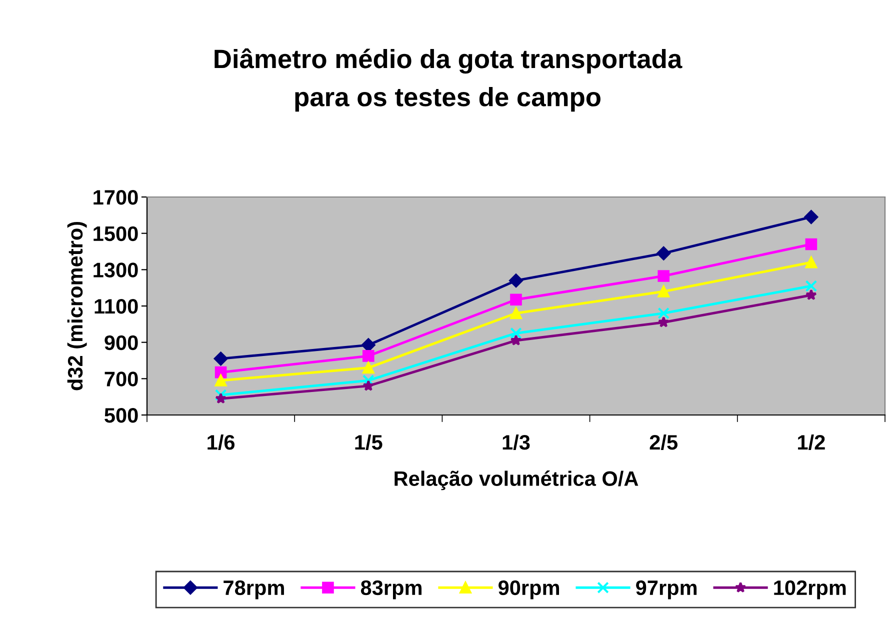 This screenshot has width=895, height=618. What do you see at coordinates (121, 415) in the screenshot?
I see `y-tick-label: 500` at bounding box center [121, 415].